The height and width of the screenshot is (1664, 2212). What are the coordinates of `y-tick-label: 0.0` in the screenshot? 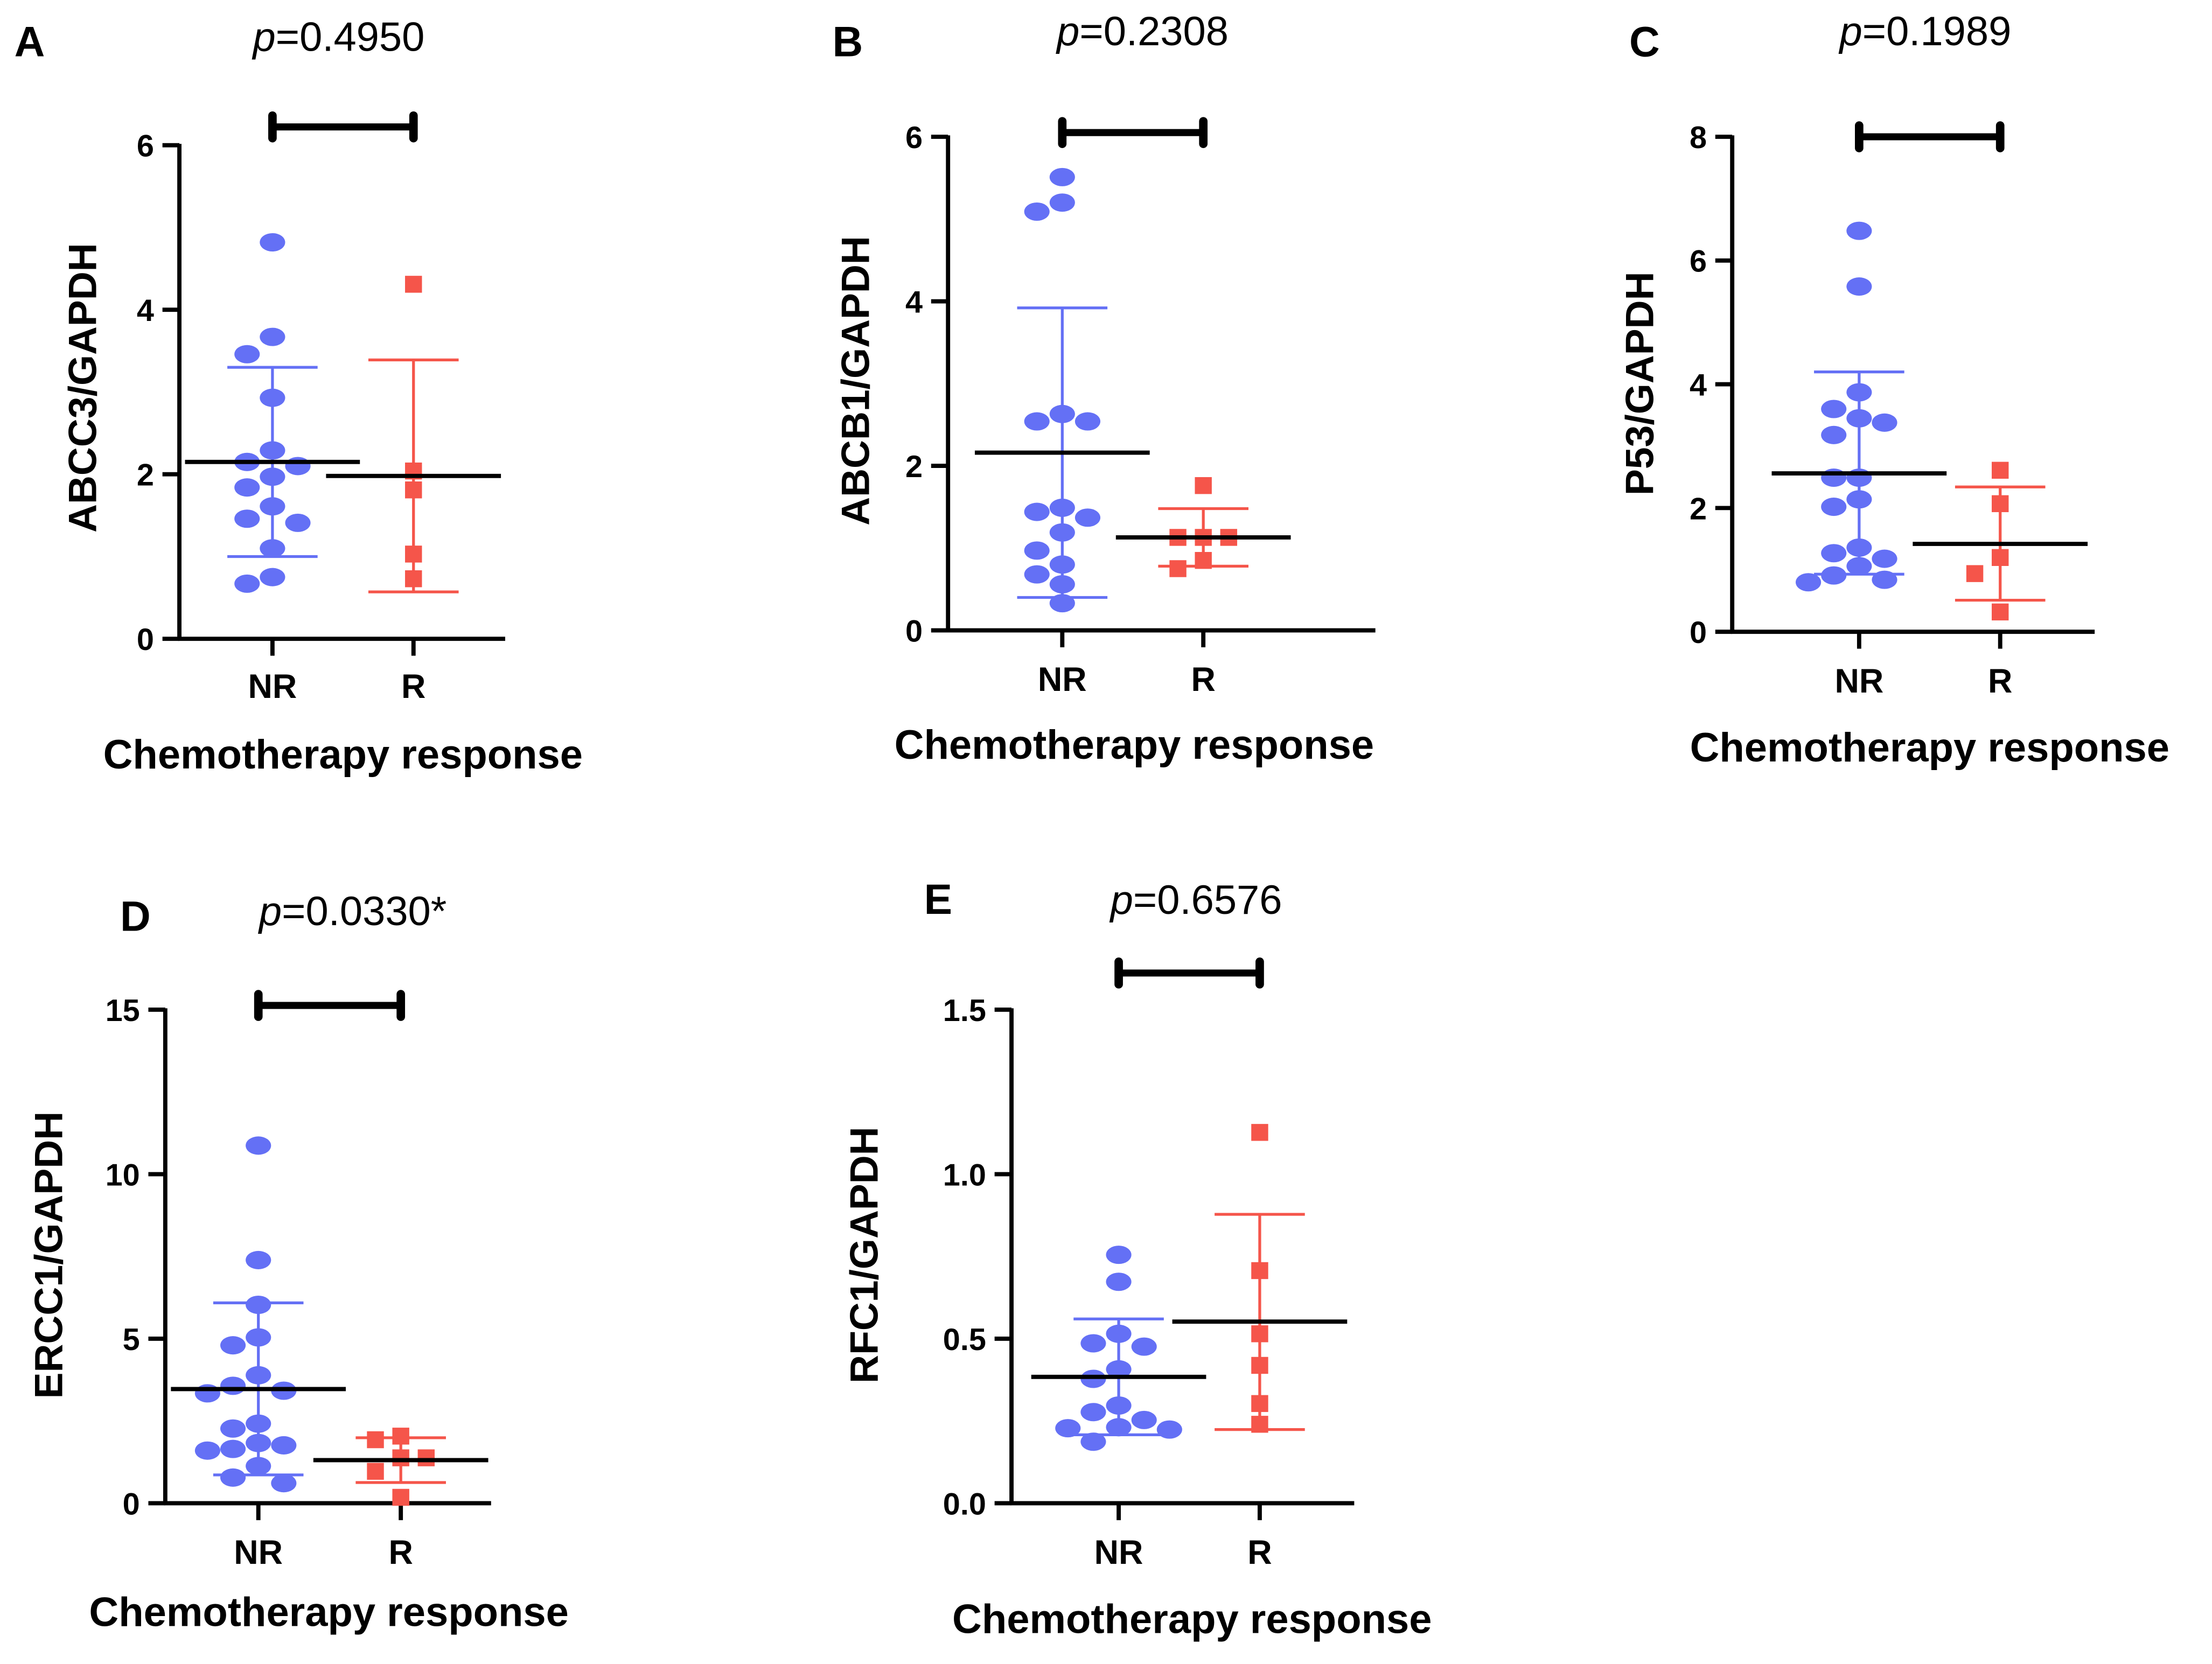 It's located at (964, 1504).